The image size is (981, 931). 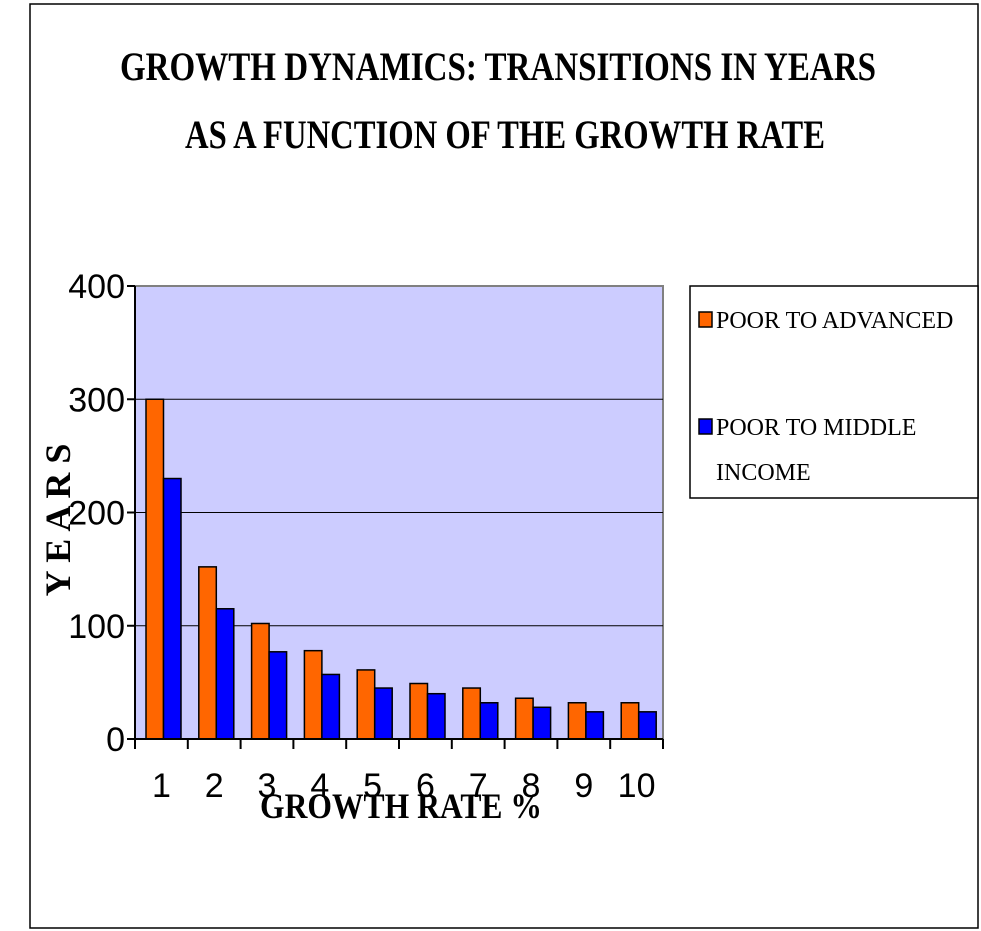 I want to click on y-tick-label-0: 0, so click(x=115, y=740).